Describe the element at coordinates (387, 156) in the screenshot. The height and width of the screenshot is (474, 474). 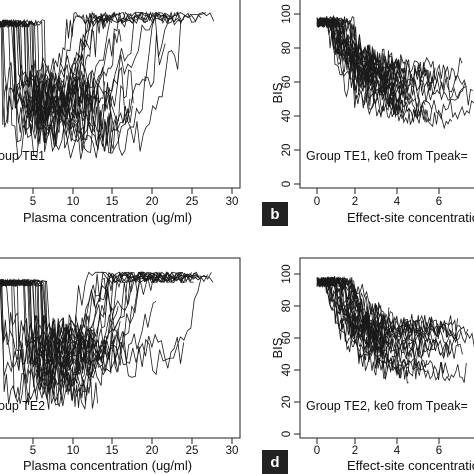
I see `panel-annotation: Group TE1, ke0 from Tpeak=` at that location.